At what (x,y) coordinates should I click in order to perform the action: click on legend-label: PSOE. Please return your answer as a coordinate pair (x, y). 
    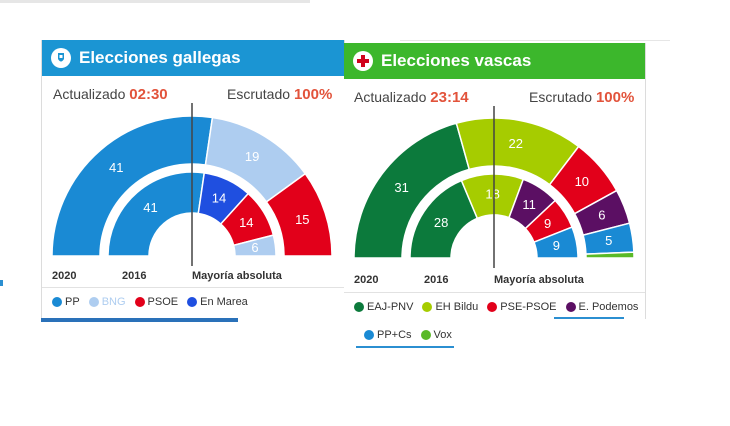
    Looking at the image, I should click on (163, 302).